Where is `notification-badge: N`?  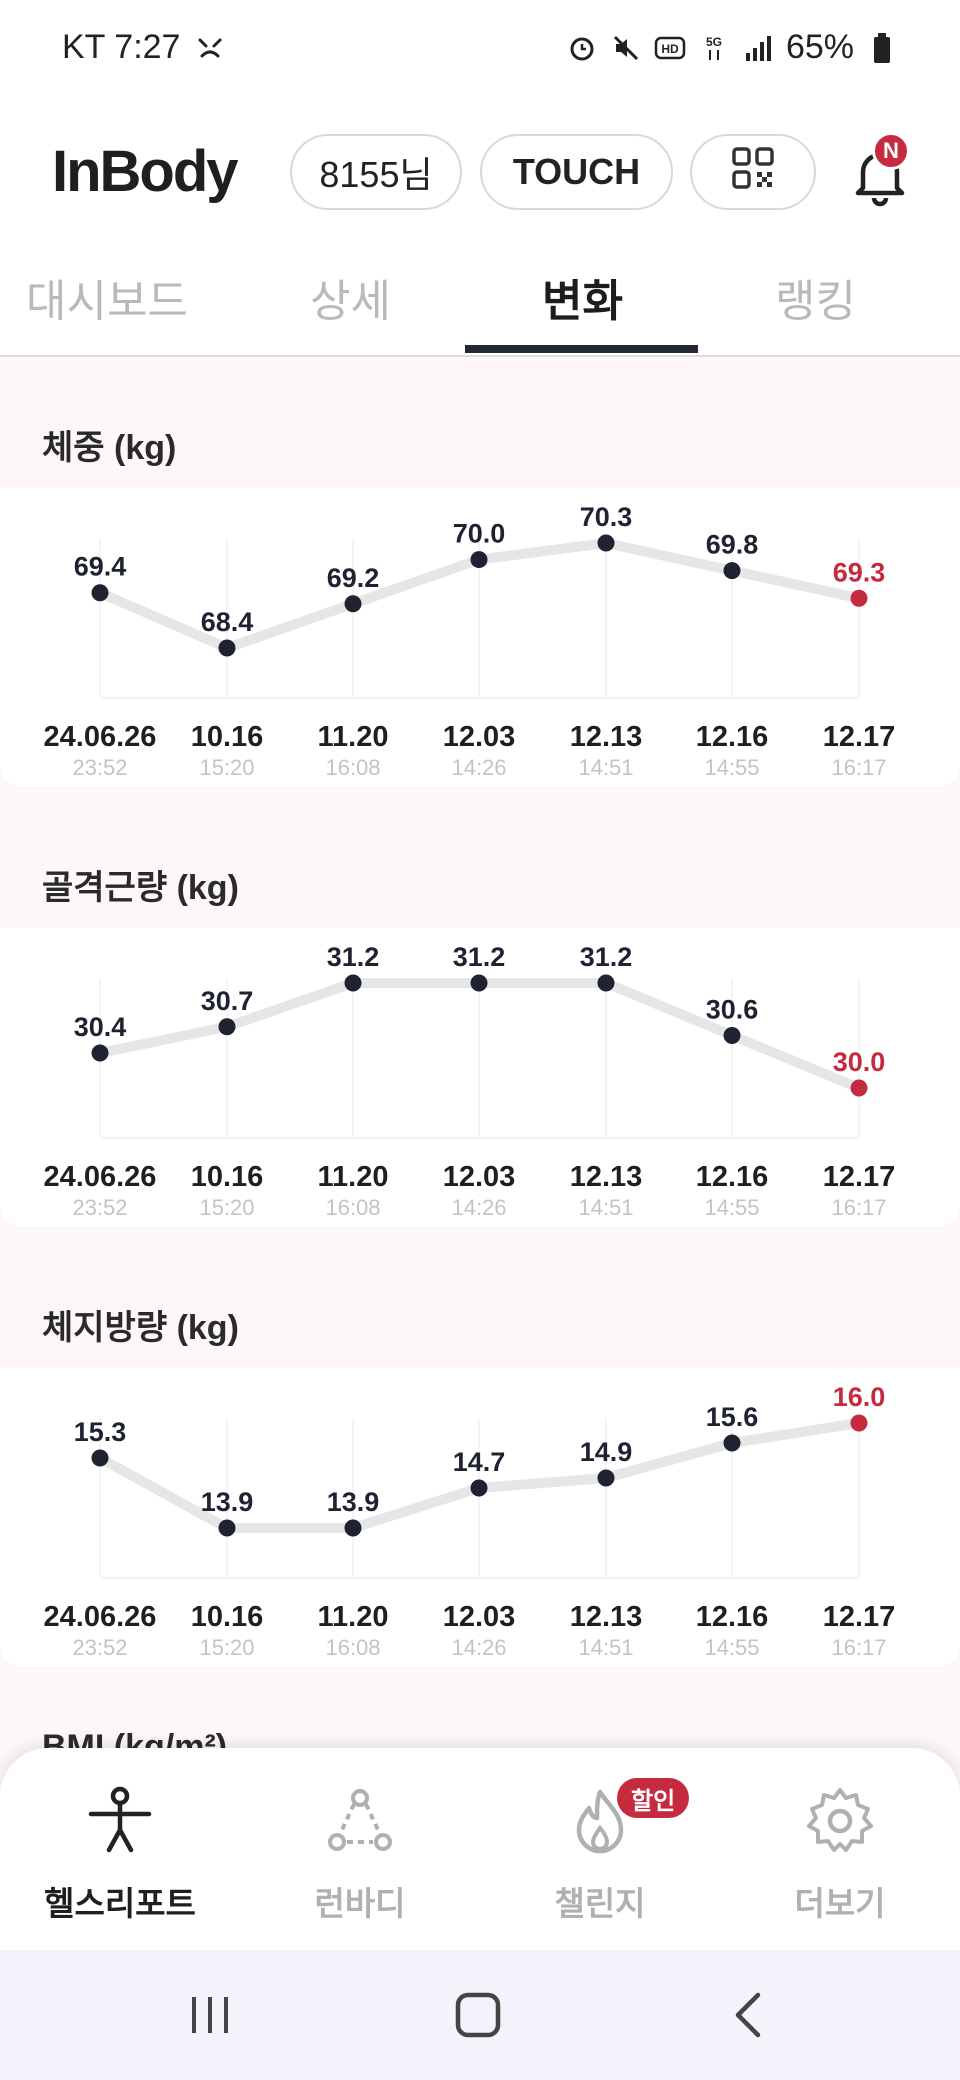
notification-badge: N is located at coordinates (891, 151).